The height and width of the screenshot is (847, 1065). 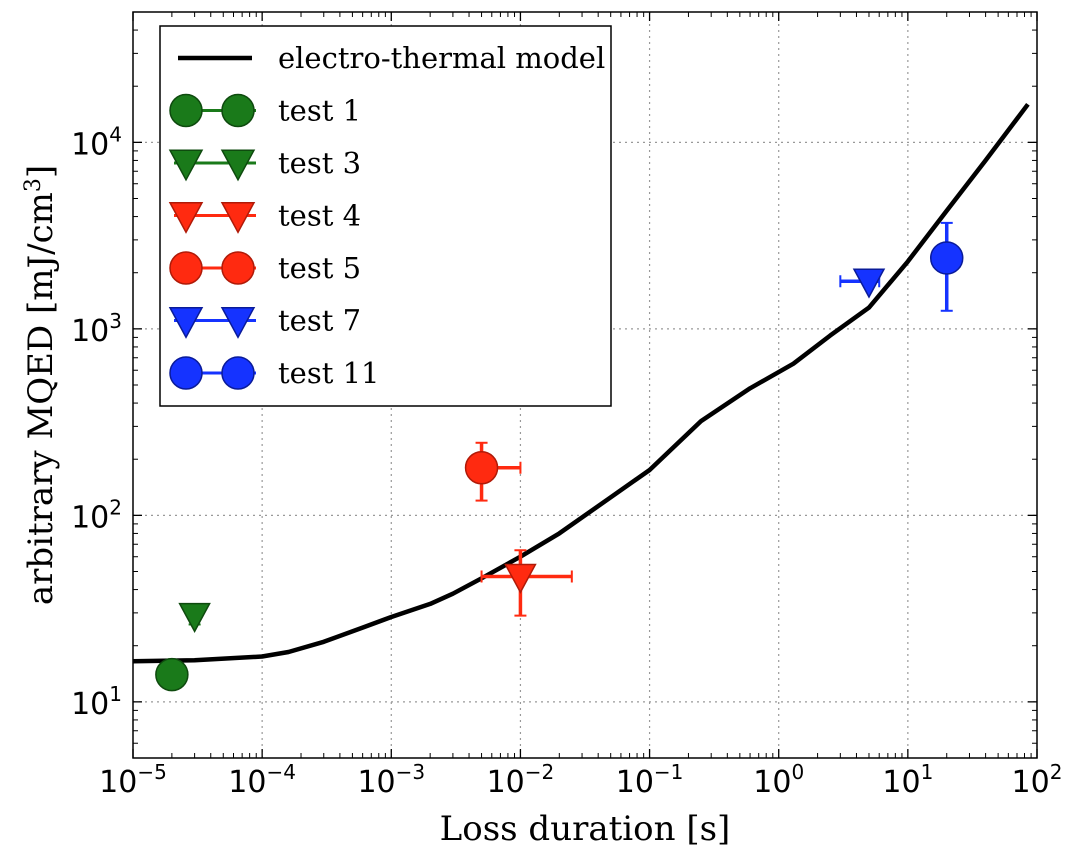 I want to click on legend-entry-test-7: test 7, so click(x=264, y=321).